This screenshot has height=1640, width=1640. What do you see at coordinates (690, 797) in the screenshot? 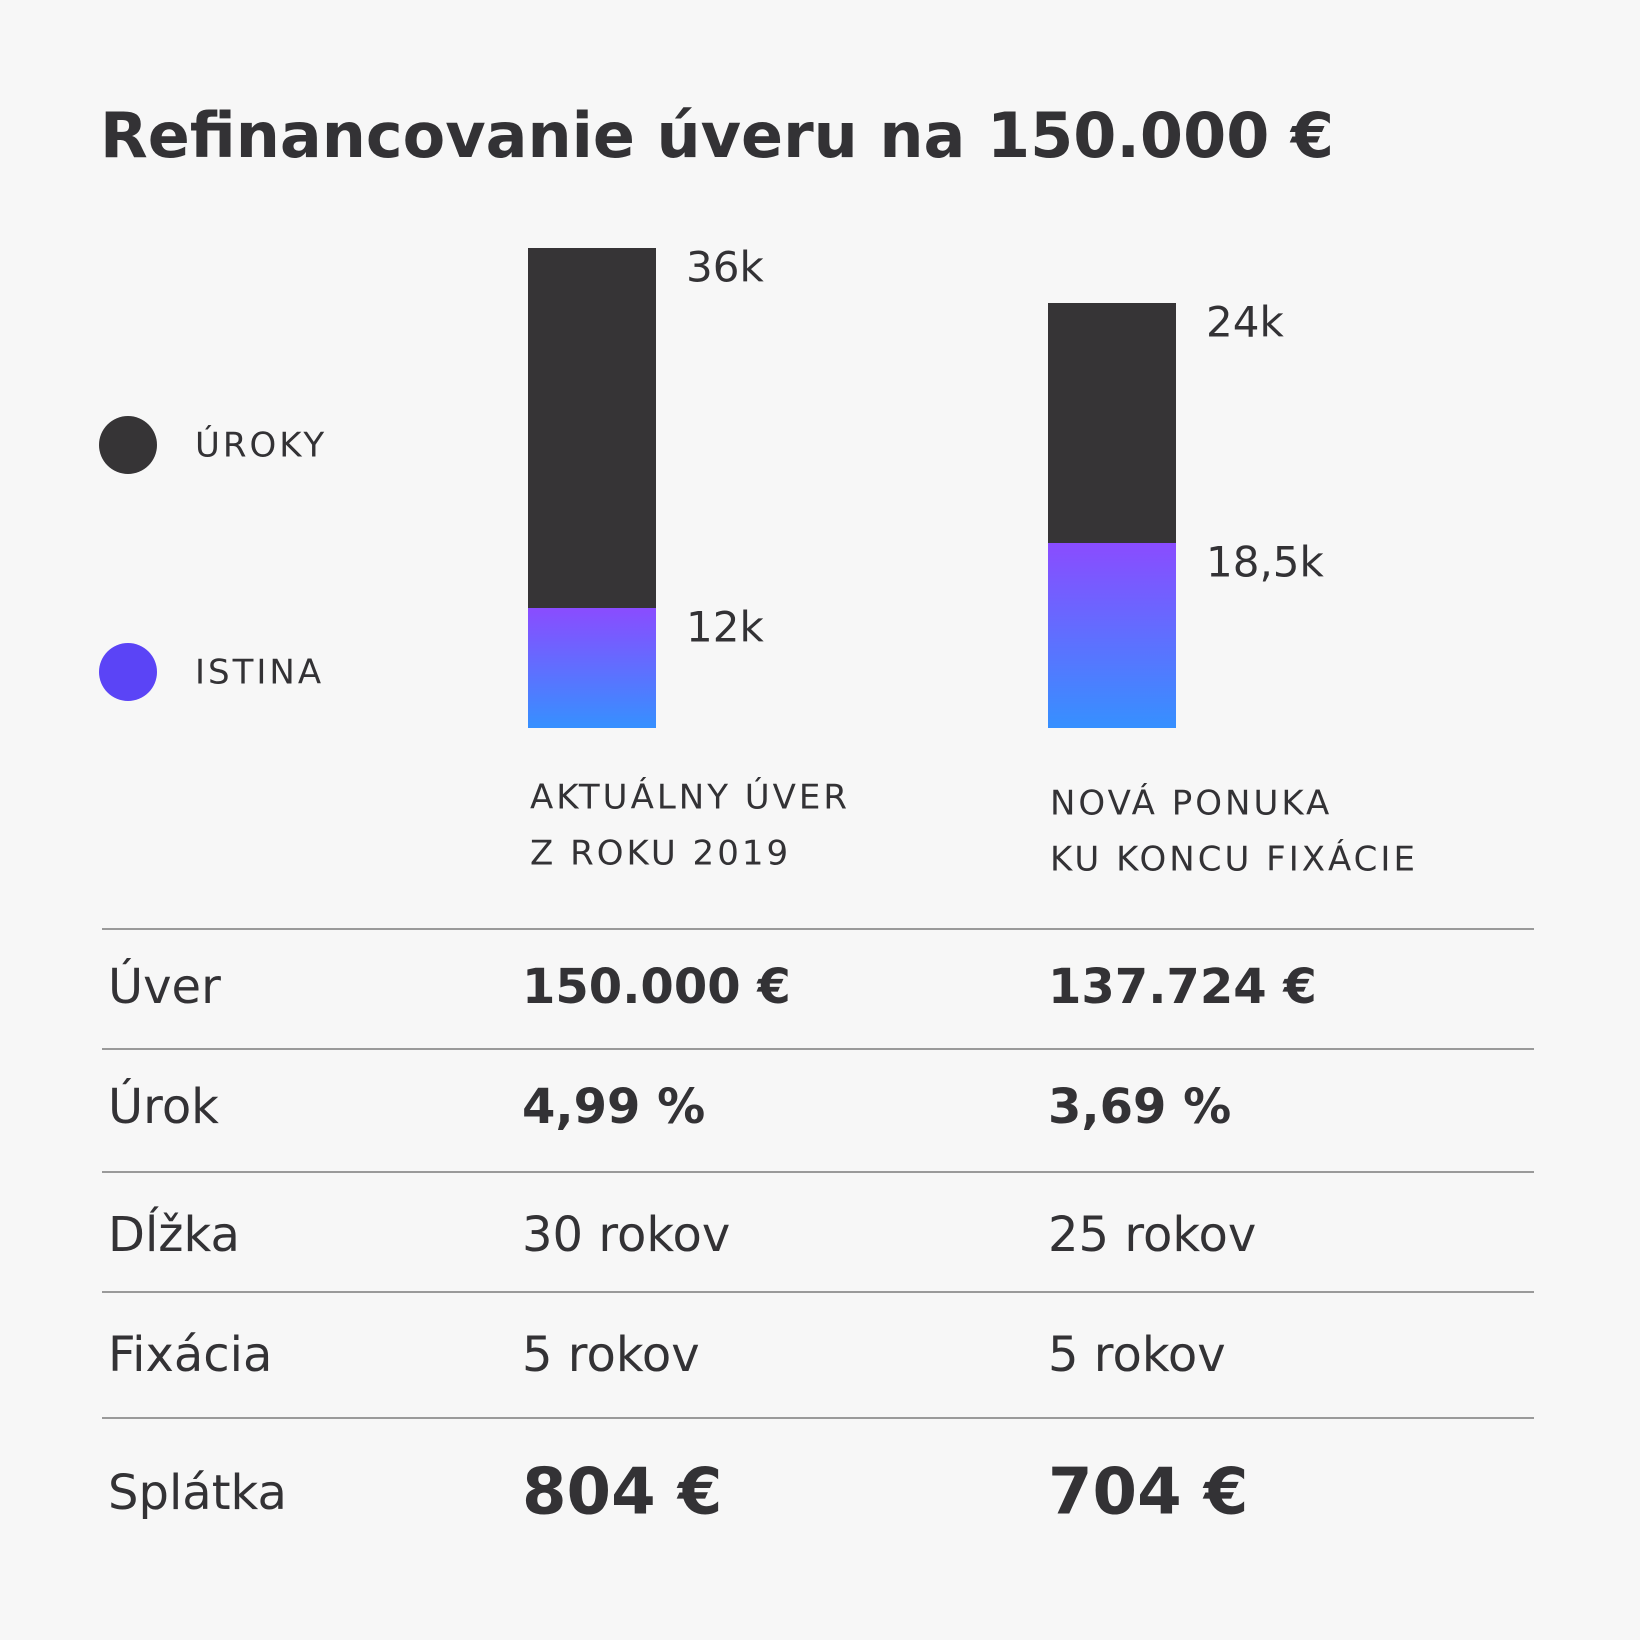
I see `category-label: AKTUÁLNY ÚVER` at bounding box center [690, 797].